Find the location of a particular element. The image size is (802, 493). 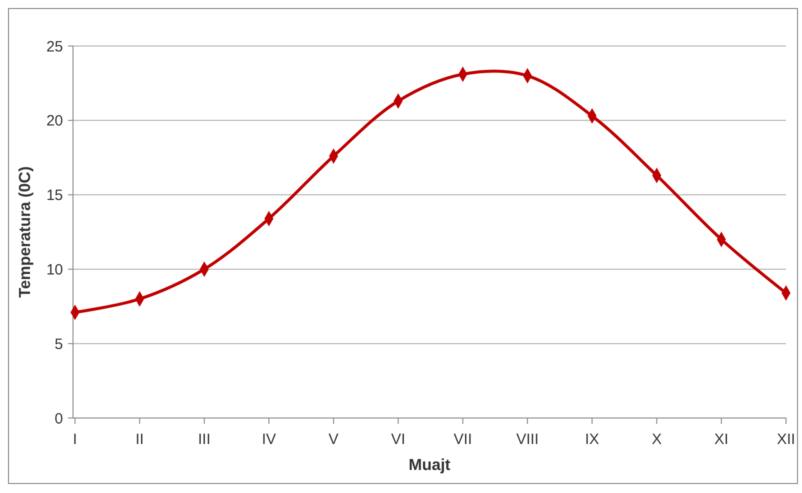

x-tick-label: VIII is located at coordinates (527, 439).